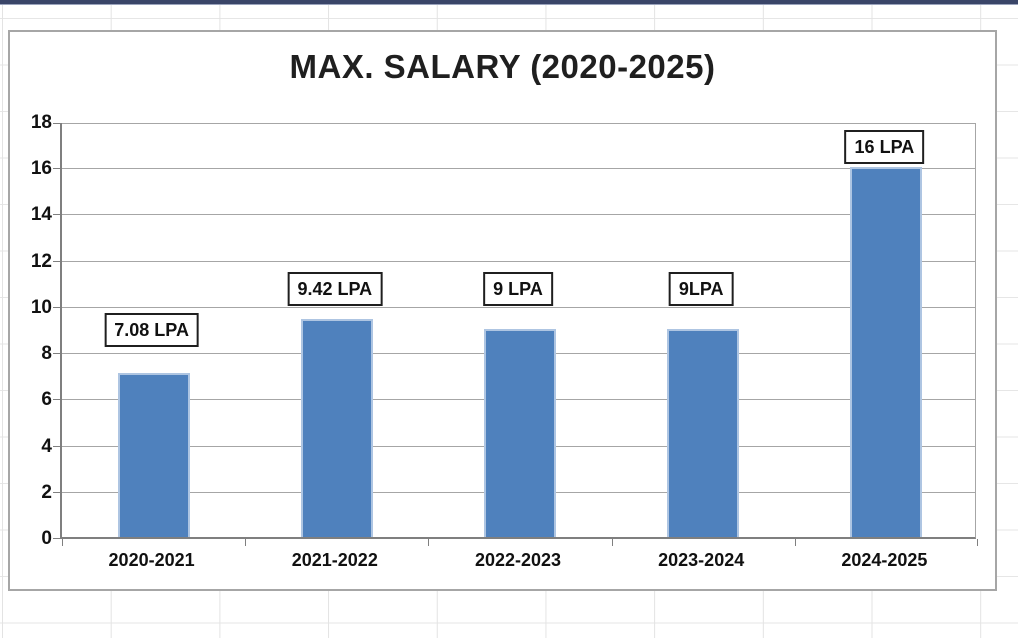 The height and width of the screenshot is (638, 1018). I want to click on x-category-label: 2023-2024, so click(701, 560).